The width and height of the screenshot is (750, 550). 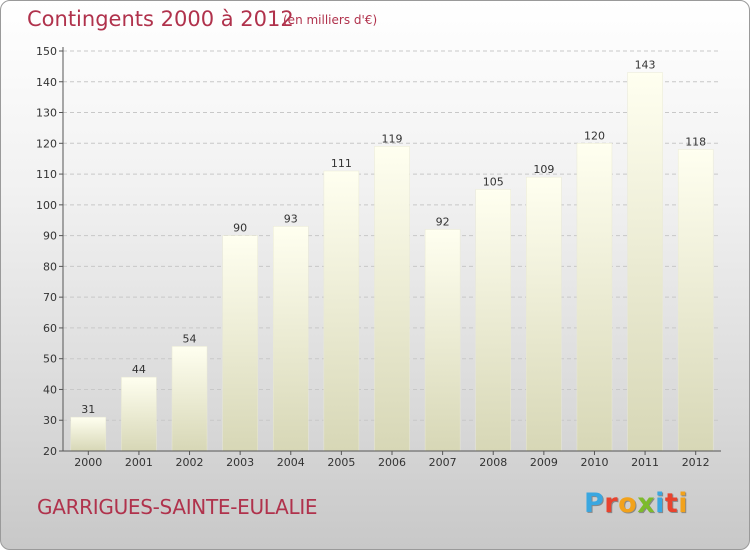 What do you see at coordinates (493, 181) in the screenshot?
I see `data-label: 105` at bounding box center [493, 181].